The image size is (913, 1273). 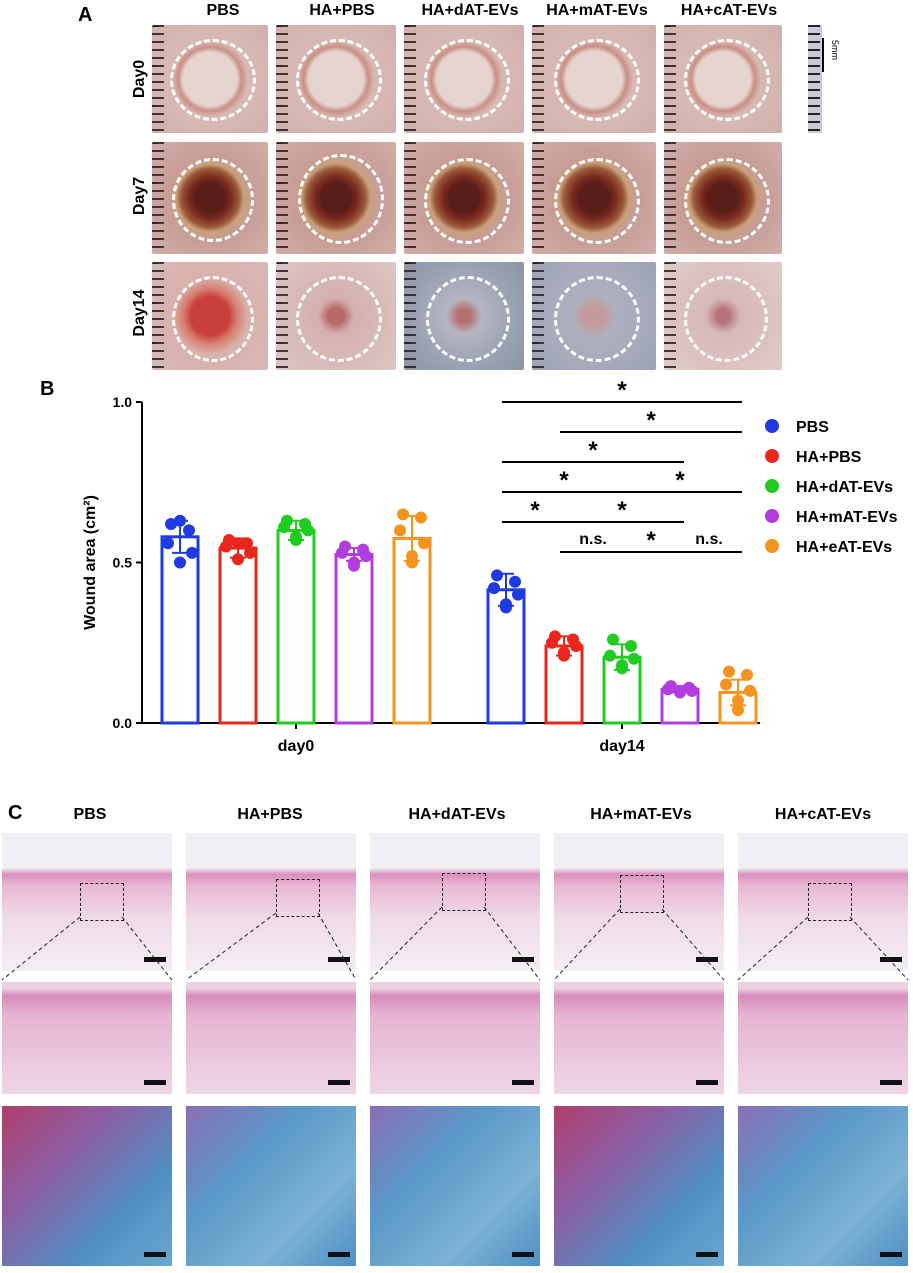 What do you see at coordinates (835, 50) in the screenshot?
I see `scale-label: 5mm` at bounding box center [835, 50].